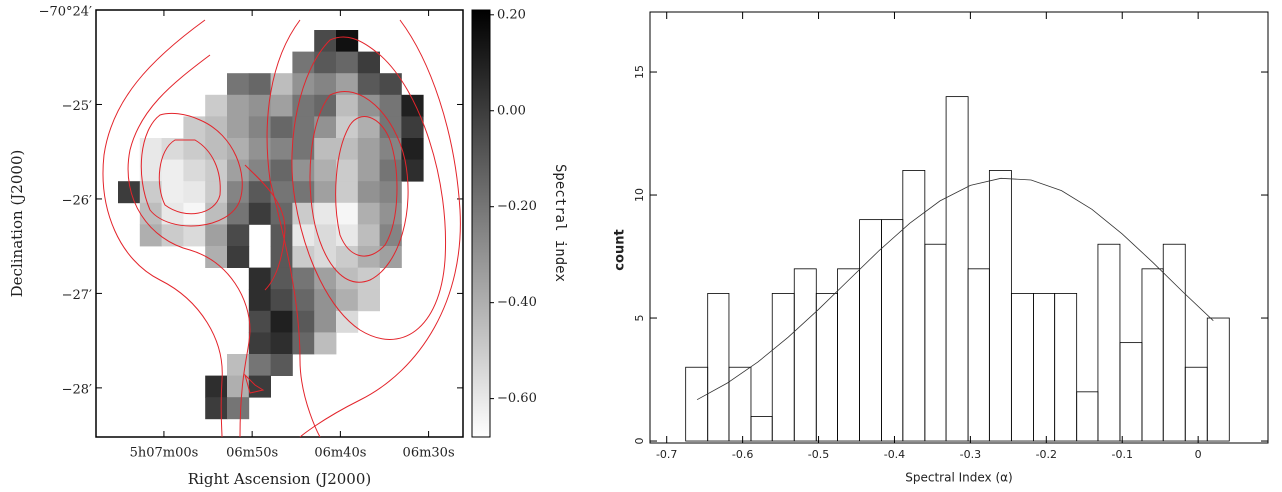 This screenshot has height=492, width=1282. I want to click on x-axis-label: Spectral Index (α), so click(958, 478).